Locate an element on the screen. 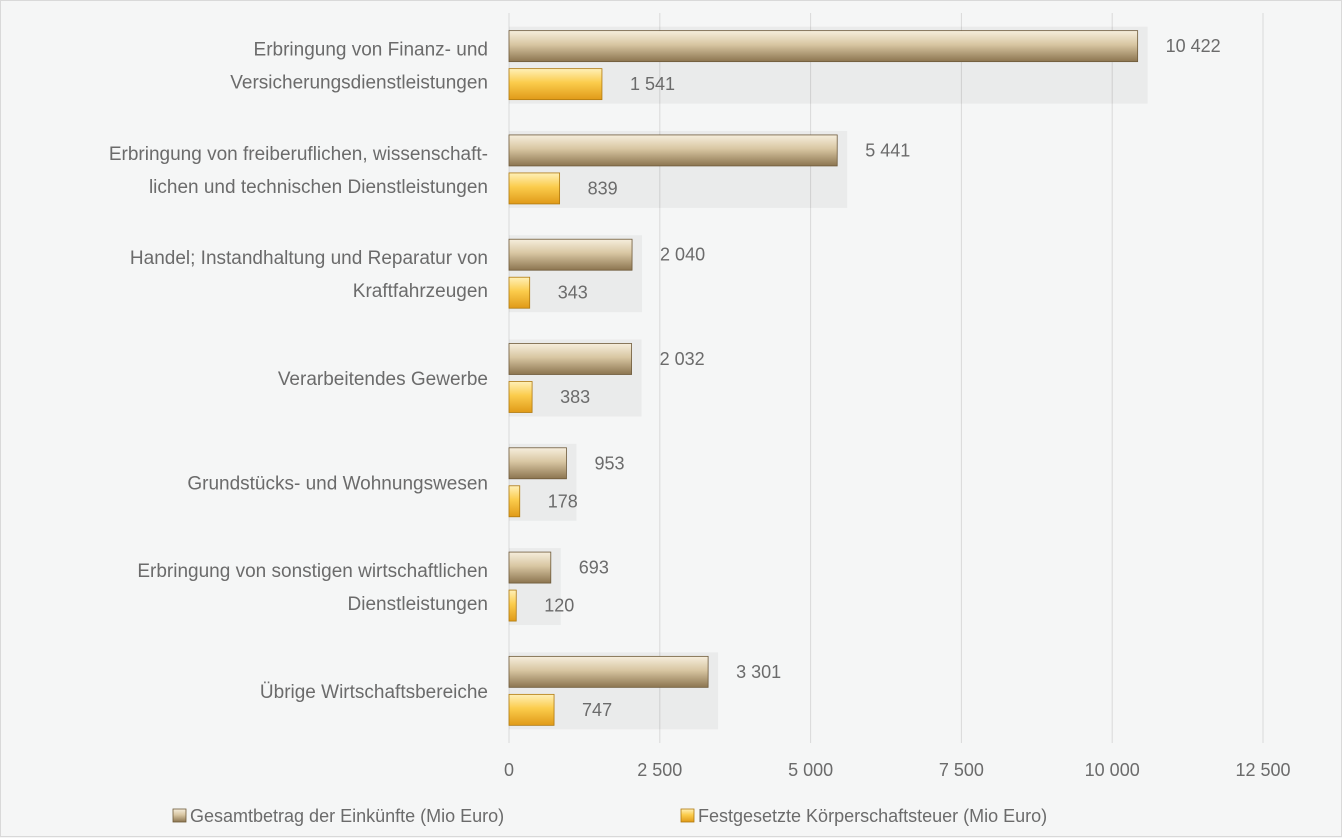 The height and width of the screenshot is (838, 1342). data-label-einkuenfte: 10 422 is located at coordinates (1193, 46).